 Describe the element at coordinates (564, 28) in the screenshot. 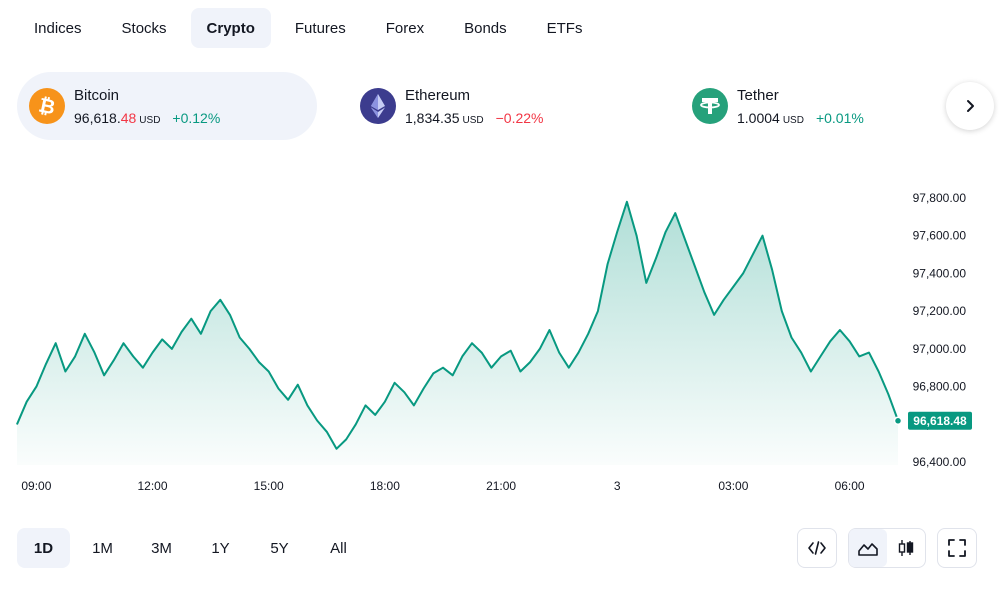

I see `tab-etfs: ETFs` at that location.